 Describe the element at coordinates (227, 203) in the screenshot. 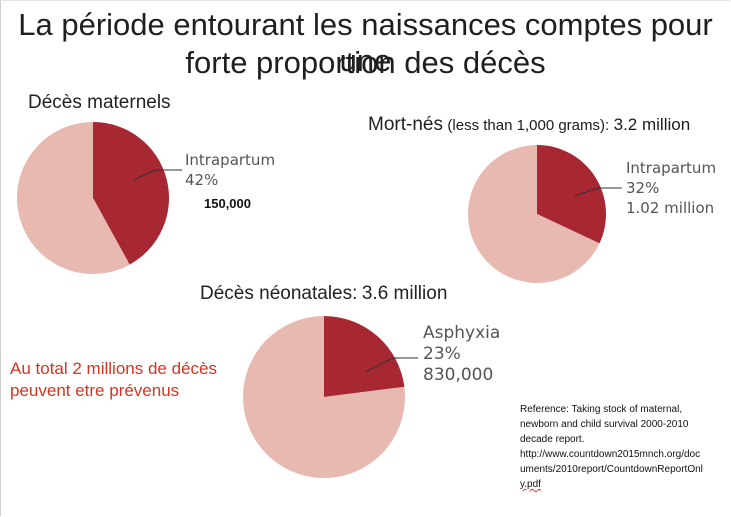

I see `maternal-annotation-count: 150,000` at that location.